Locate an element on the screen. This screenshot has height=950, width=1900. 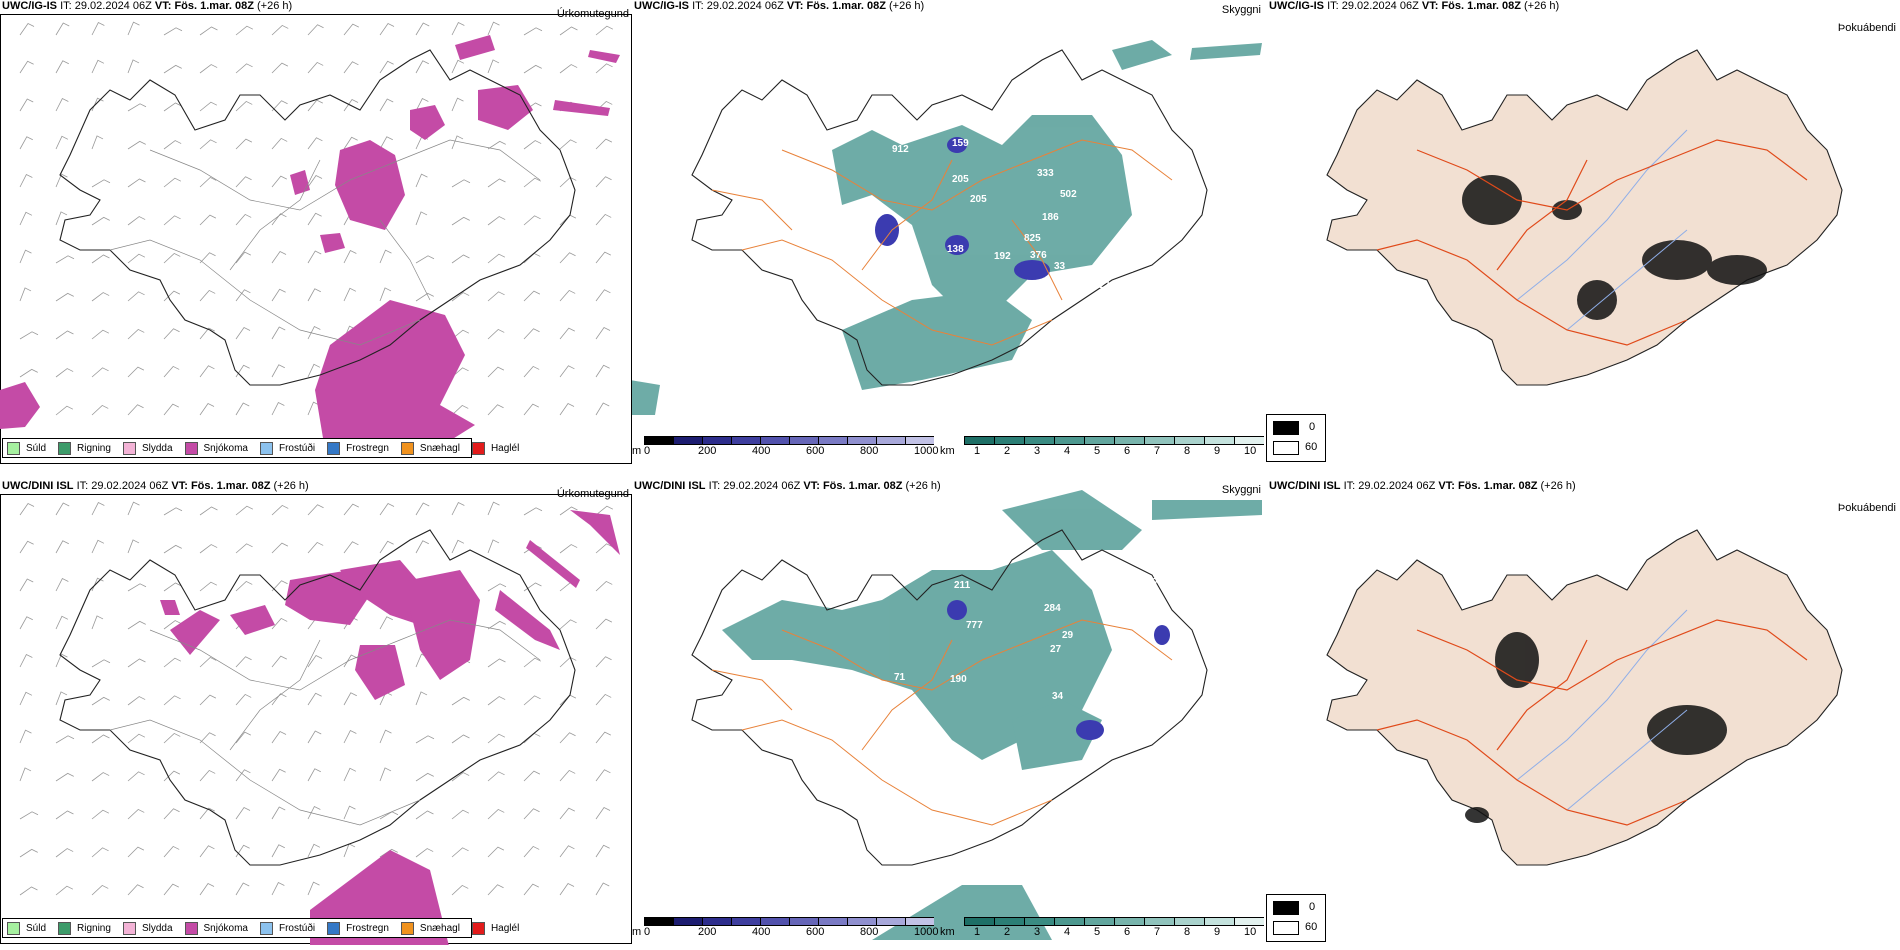
legend-label: Slydda is located at coordinates (157, 928).